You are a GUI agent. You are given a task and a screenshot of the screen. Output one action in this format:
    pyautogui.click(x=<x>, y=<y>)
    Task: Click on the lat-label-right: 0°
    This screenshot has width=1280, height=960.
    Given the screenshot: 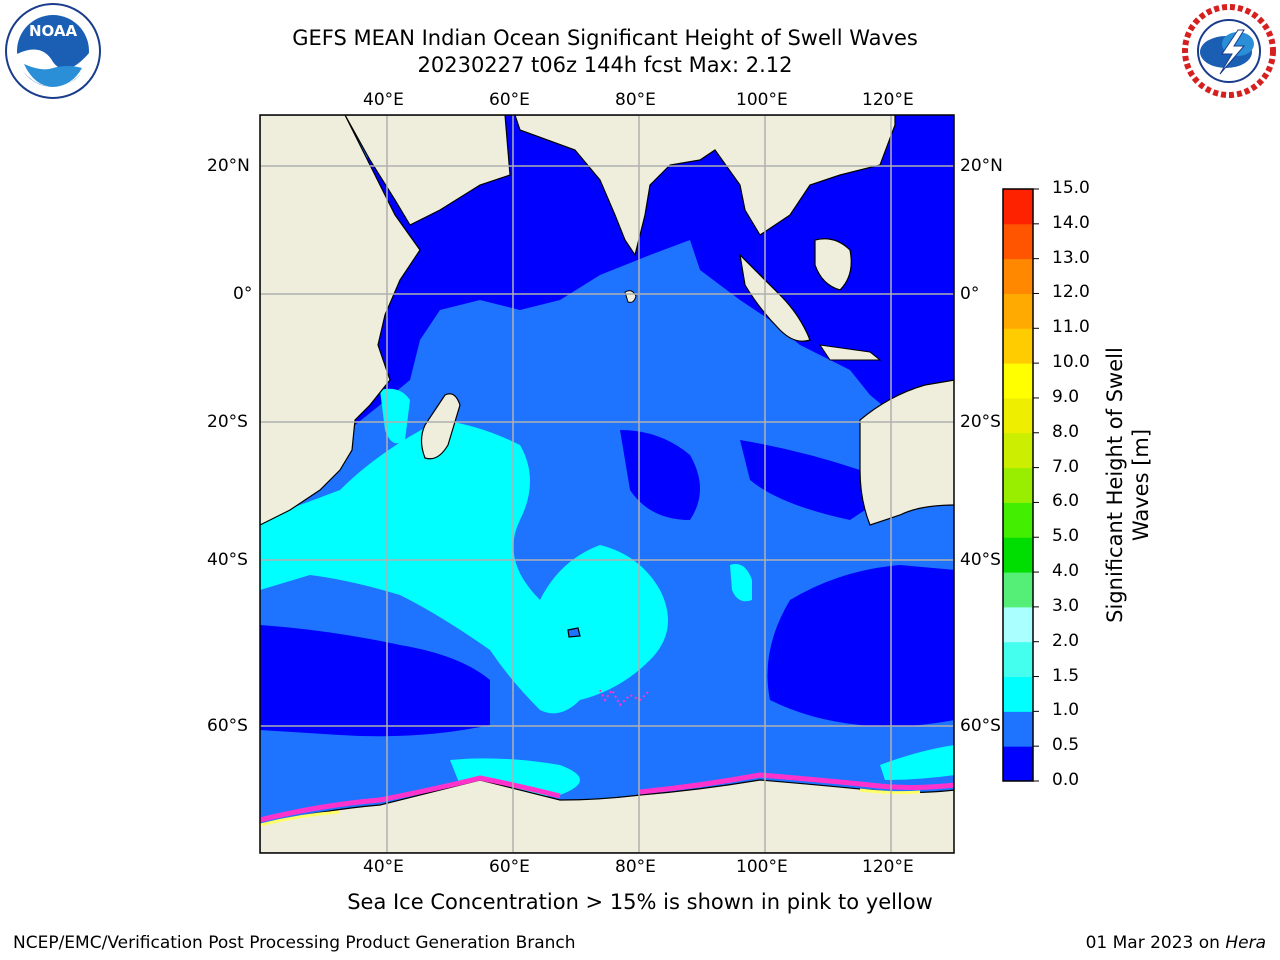 What is the action you would take?
    pyautogui.click(x=970, y=294)
    